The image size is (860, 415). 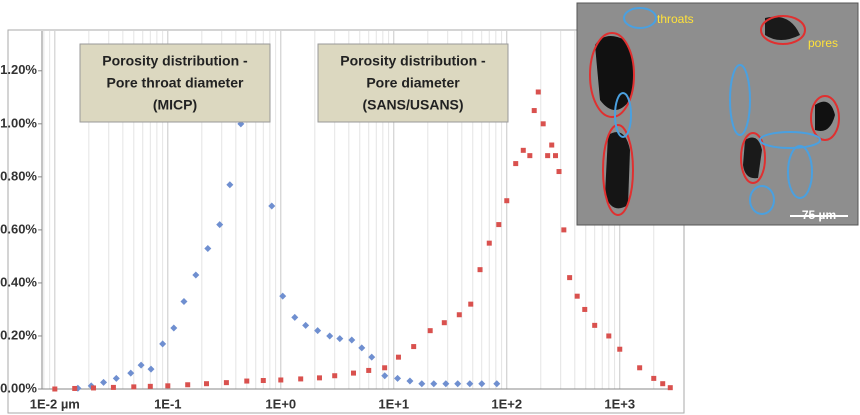 What do you see at coordinates (18, 387) in the screenshot?
I see `y-tick-label: 0.00%` at bounding box center [18, 387].